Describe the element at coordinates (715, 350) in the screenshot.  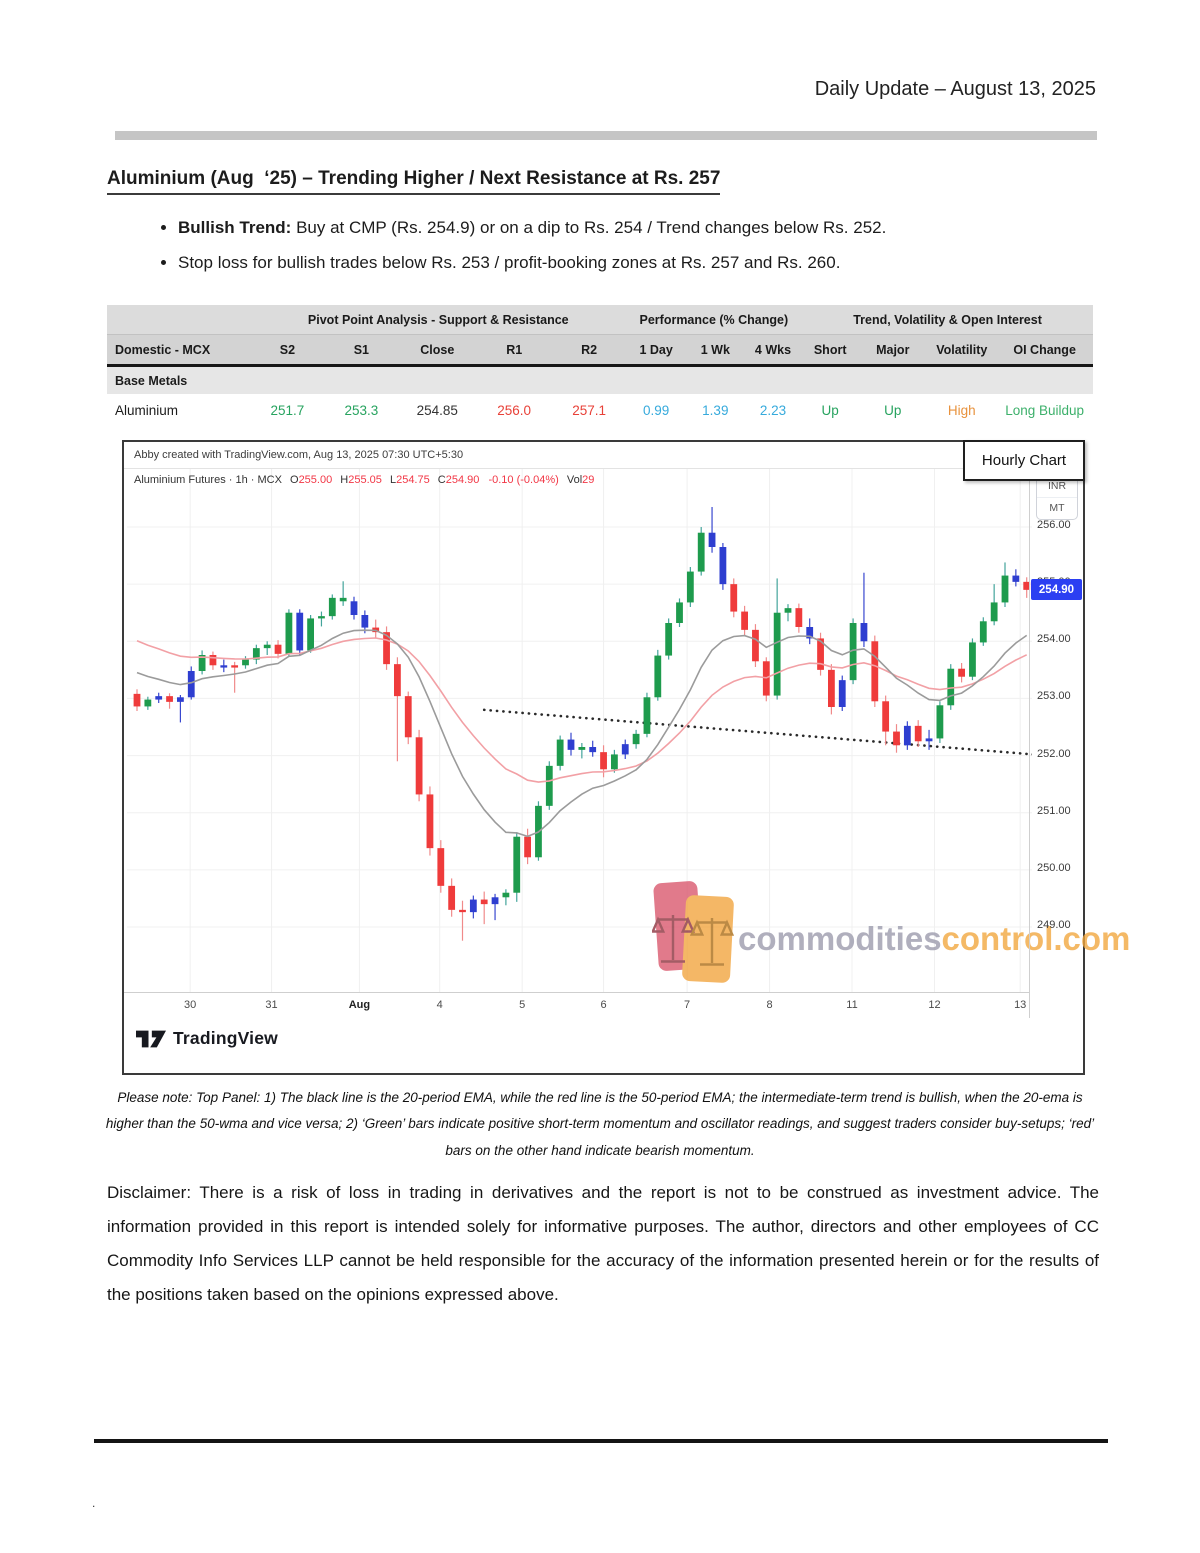
I see `col-1wk: 1 Wk` at that location.